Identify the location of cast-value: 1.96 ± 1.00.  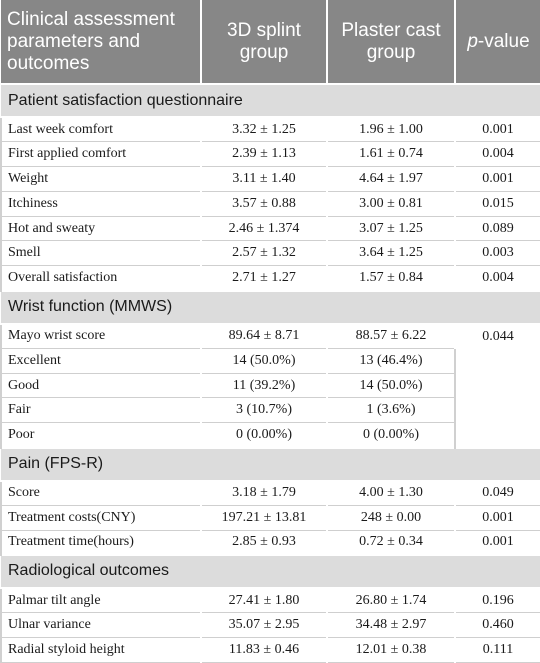
(391, 129).